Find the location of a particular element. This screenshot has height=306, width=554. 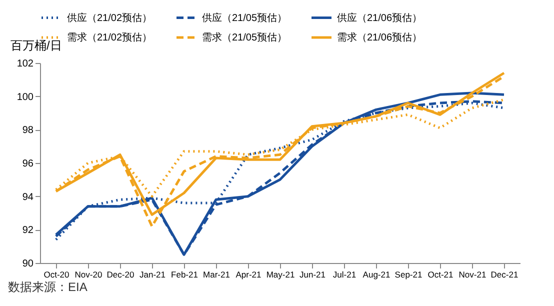

x-tick-label: Dec-20 is located at coordinates (120, 275).